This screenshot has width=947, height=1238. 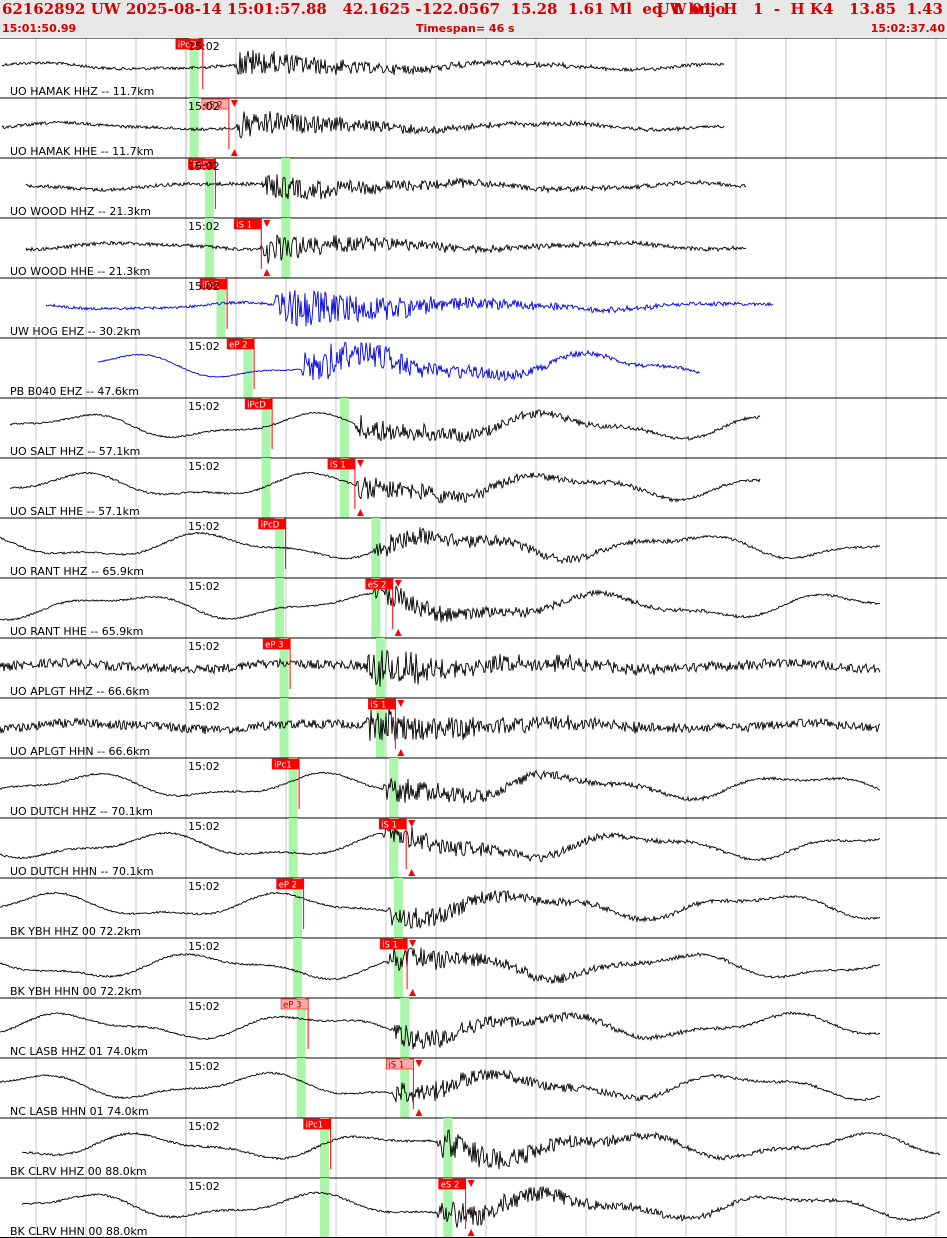 What do you see at coordinates (473, 1087) in the screenshot?
I see `trace-row: iS 1 15:02 NC LASB HHN 01 74.0km` at bounding box center [473, 1087].